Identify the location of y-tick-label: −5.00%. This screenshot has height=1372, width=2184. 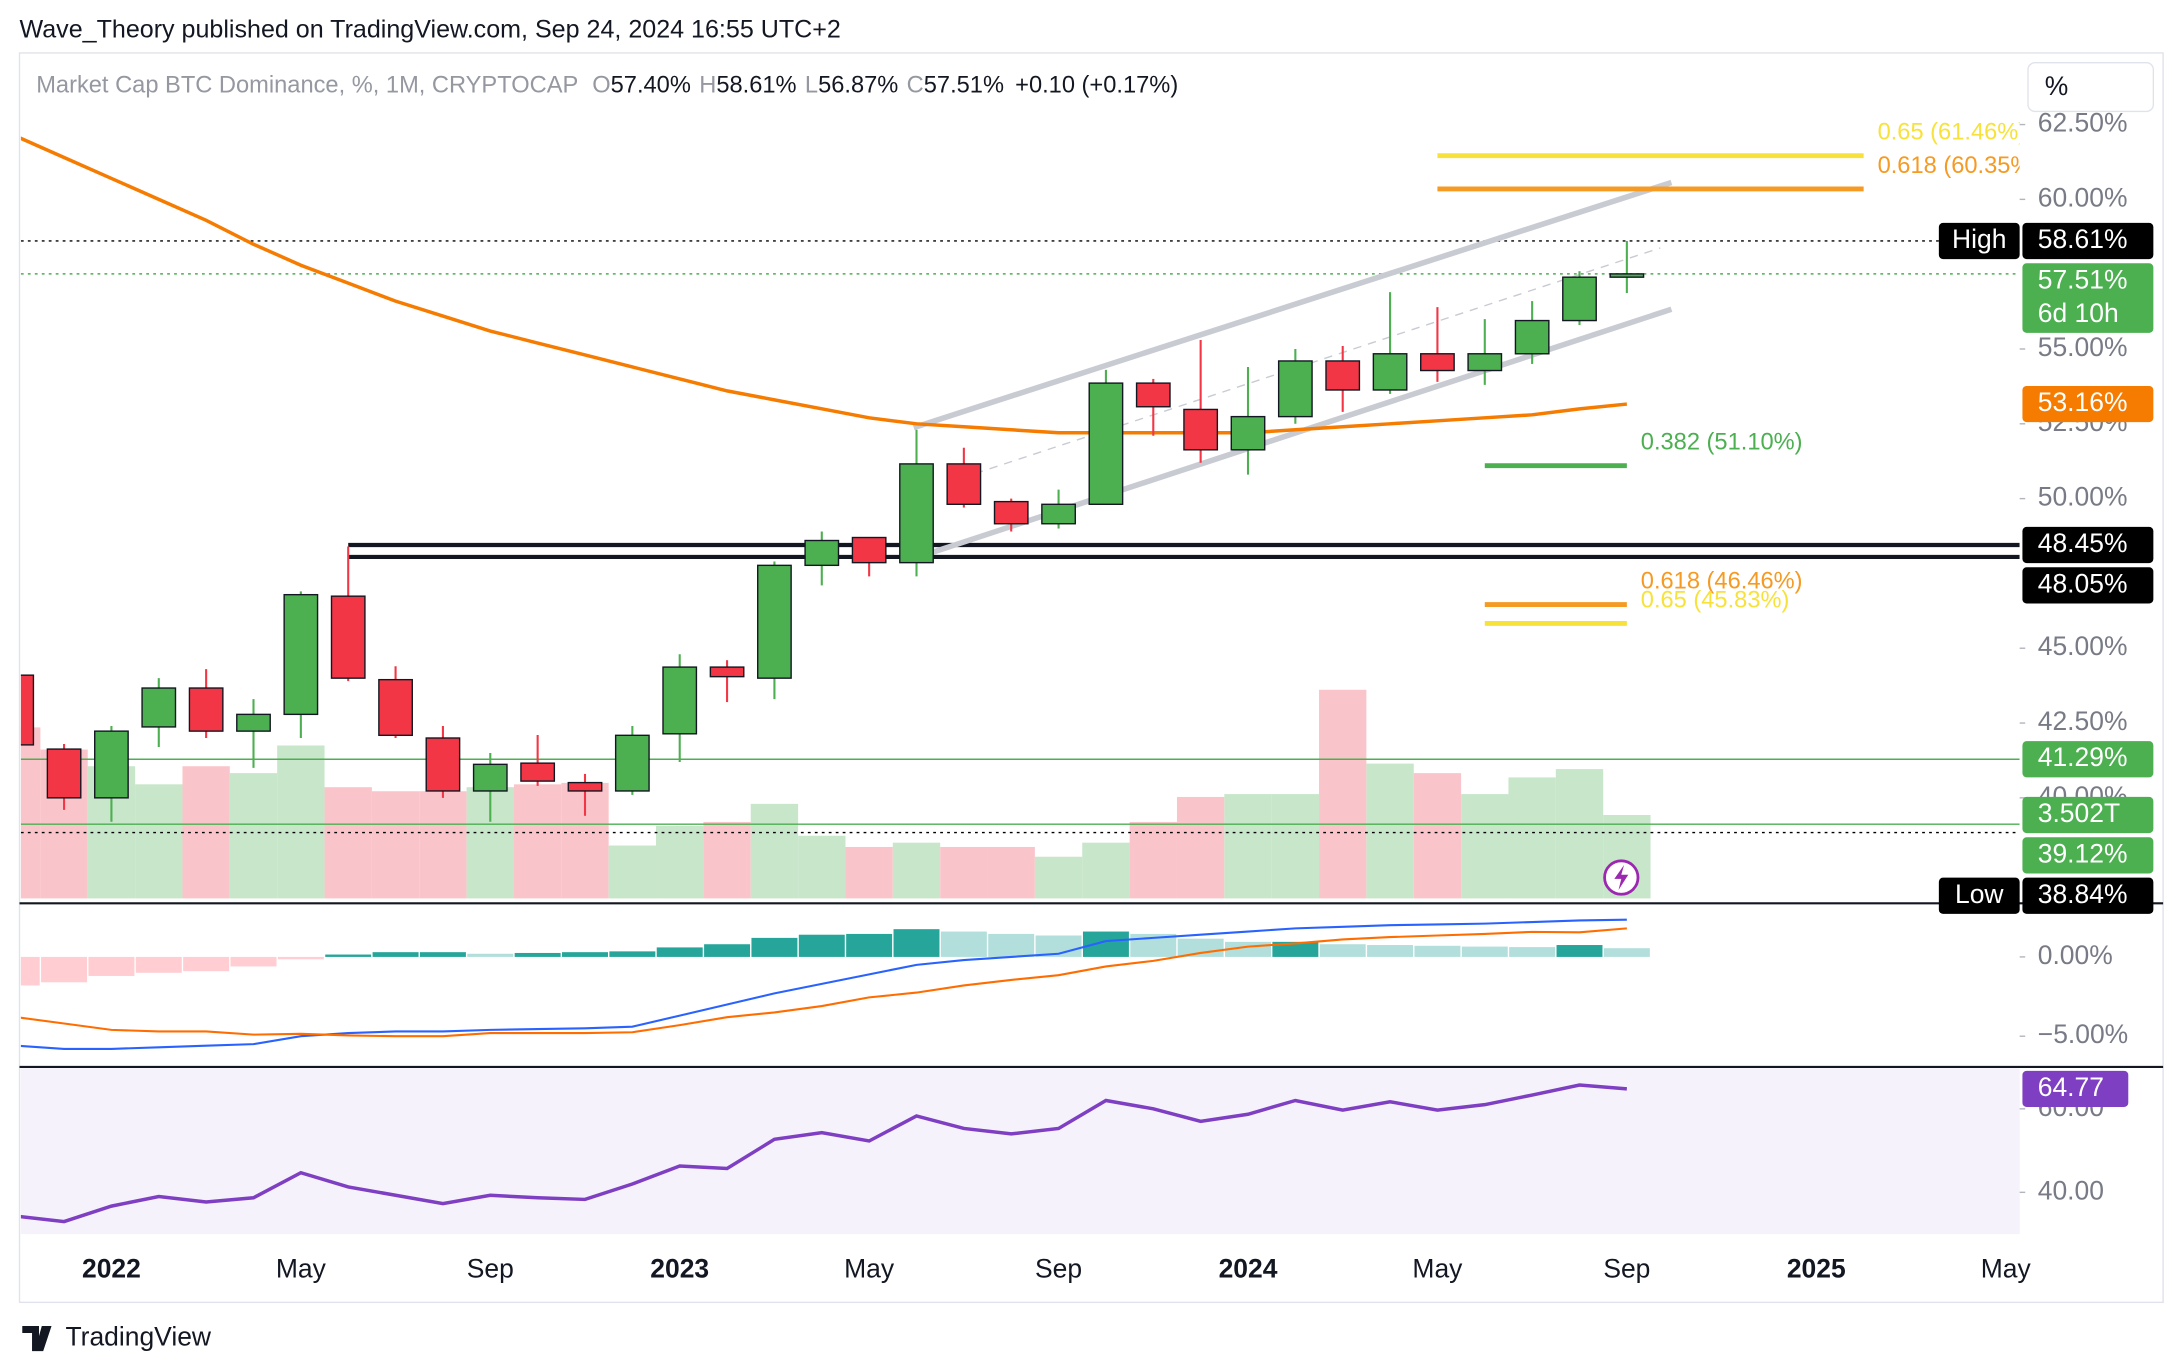
(2083, 1034).